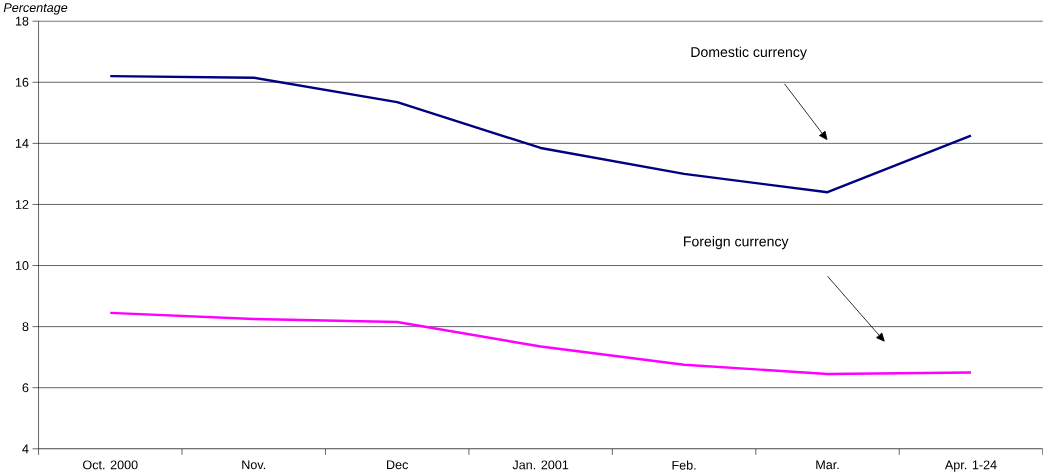 The height and width of the screenshot is (475, 1043). I want to click on y-axis-title: Percentage, so click(35, 9).